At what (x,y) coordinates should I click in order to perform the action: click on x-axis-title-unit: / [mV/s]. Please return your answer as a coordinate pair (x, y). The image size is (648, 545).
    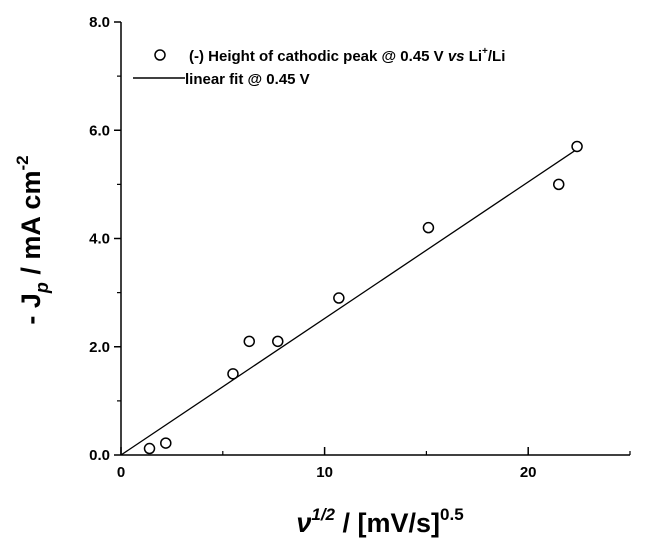
    Looking at the image, I should click on (387, 523).